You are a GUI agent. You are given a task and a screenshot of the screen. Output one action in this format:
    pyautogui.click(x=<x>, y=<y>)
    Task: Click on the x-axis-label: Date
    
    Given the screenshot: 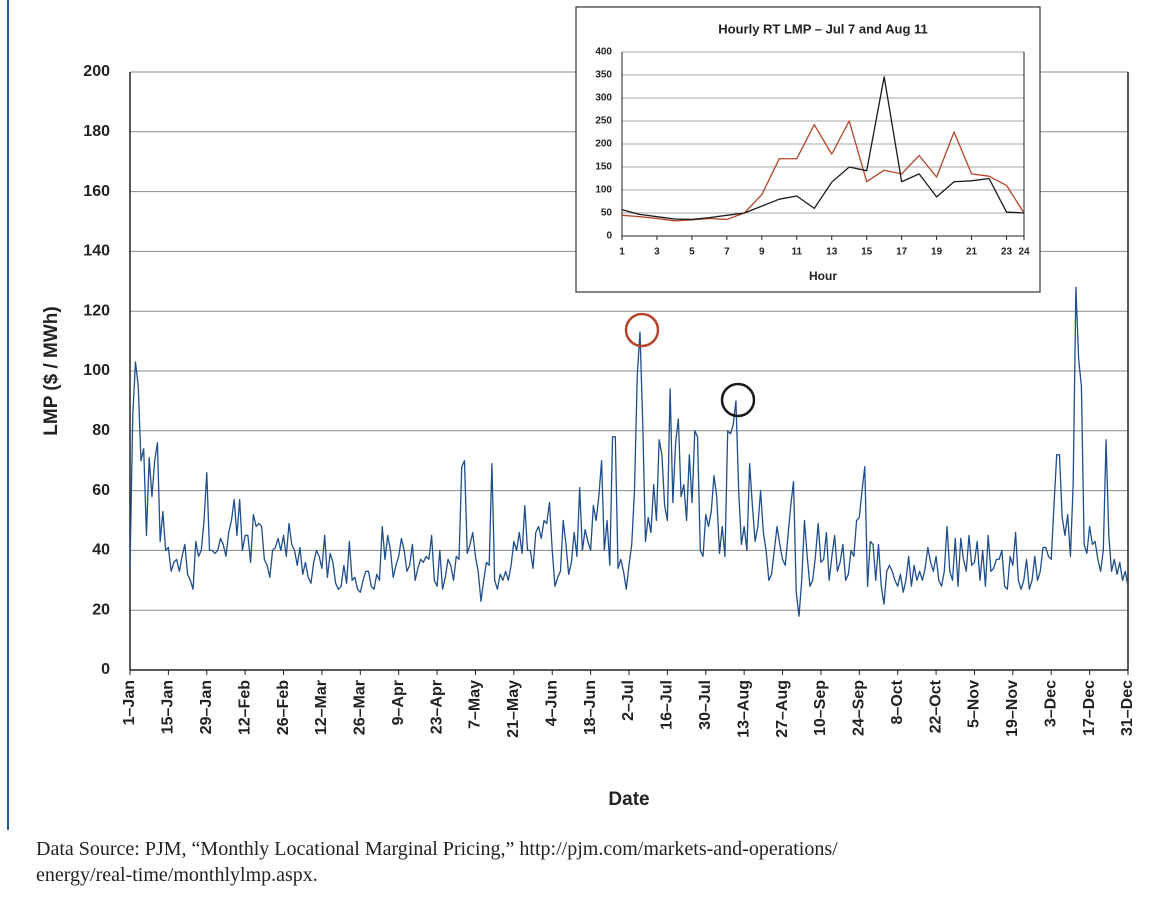 What is the action you would take?
    pyautogui.click(x=628, y=799)
    